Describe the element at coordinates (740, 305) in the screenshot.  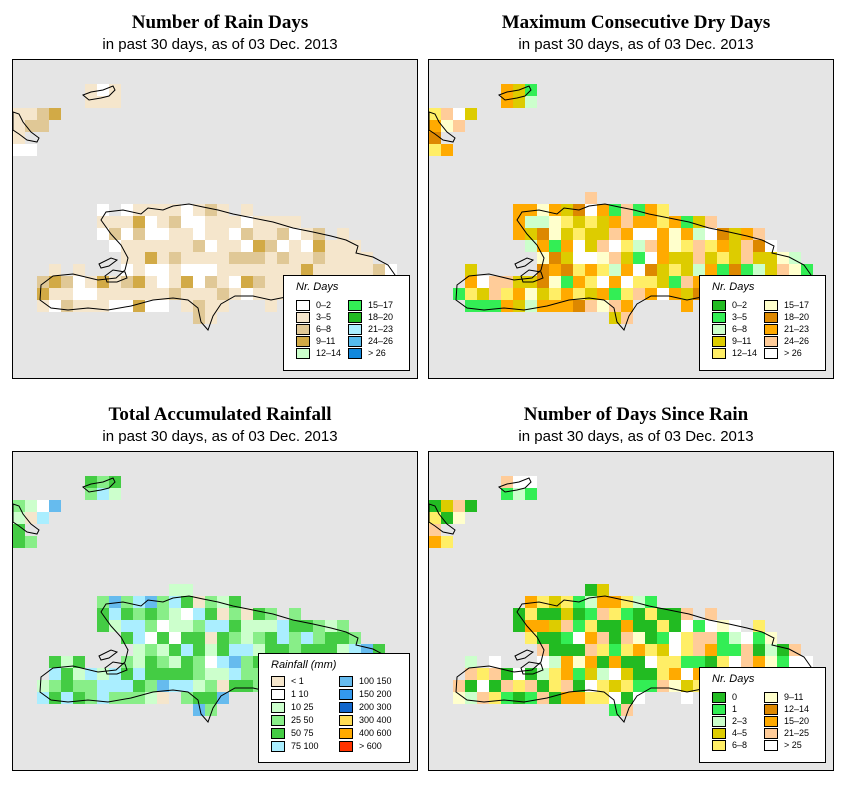
I see `legend-label: 0–2` at that location.